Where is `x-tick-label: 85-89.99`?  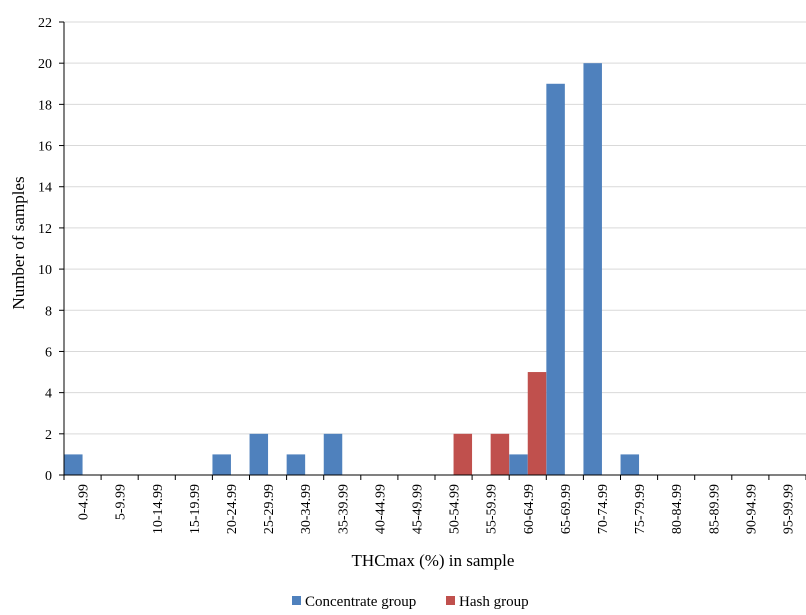 x-tick-label: 85-89.99 is located at coordinates (714, 509).